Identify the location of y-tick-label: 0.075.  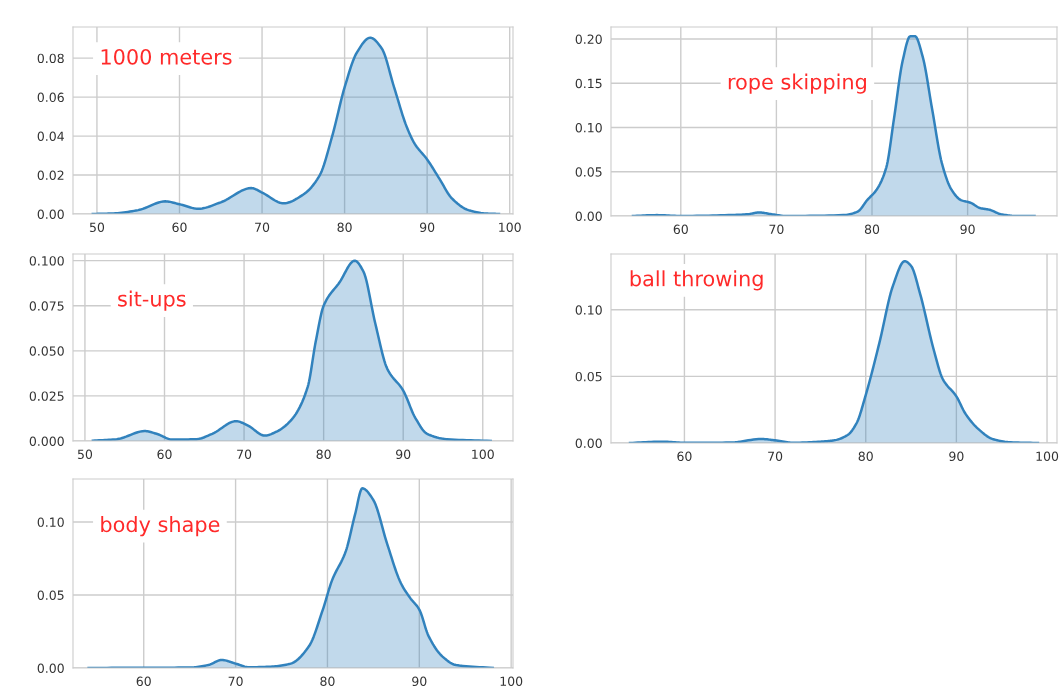
(46, 306).